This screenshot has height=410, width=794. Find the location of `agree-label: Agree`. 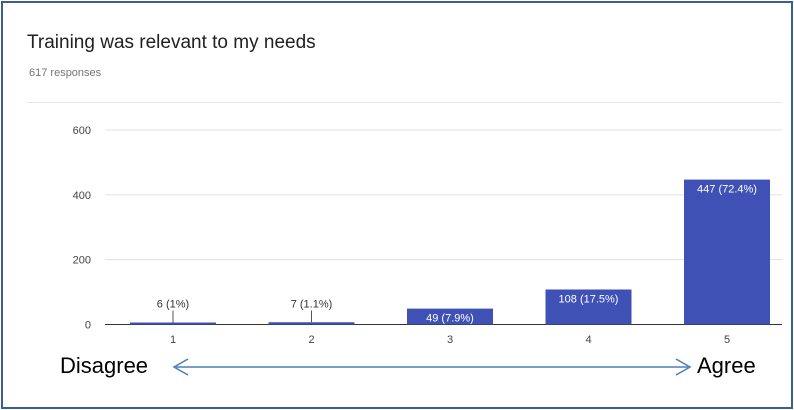

agree-label: Agree is located at coordinates (726, 365).